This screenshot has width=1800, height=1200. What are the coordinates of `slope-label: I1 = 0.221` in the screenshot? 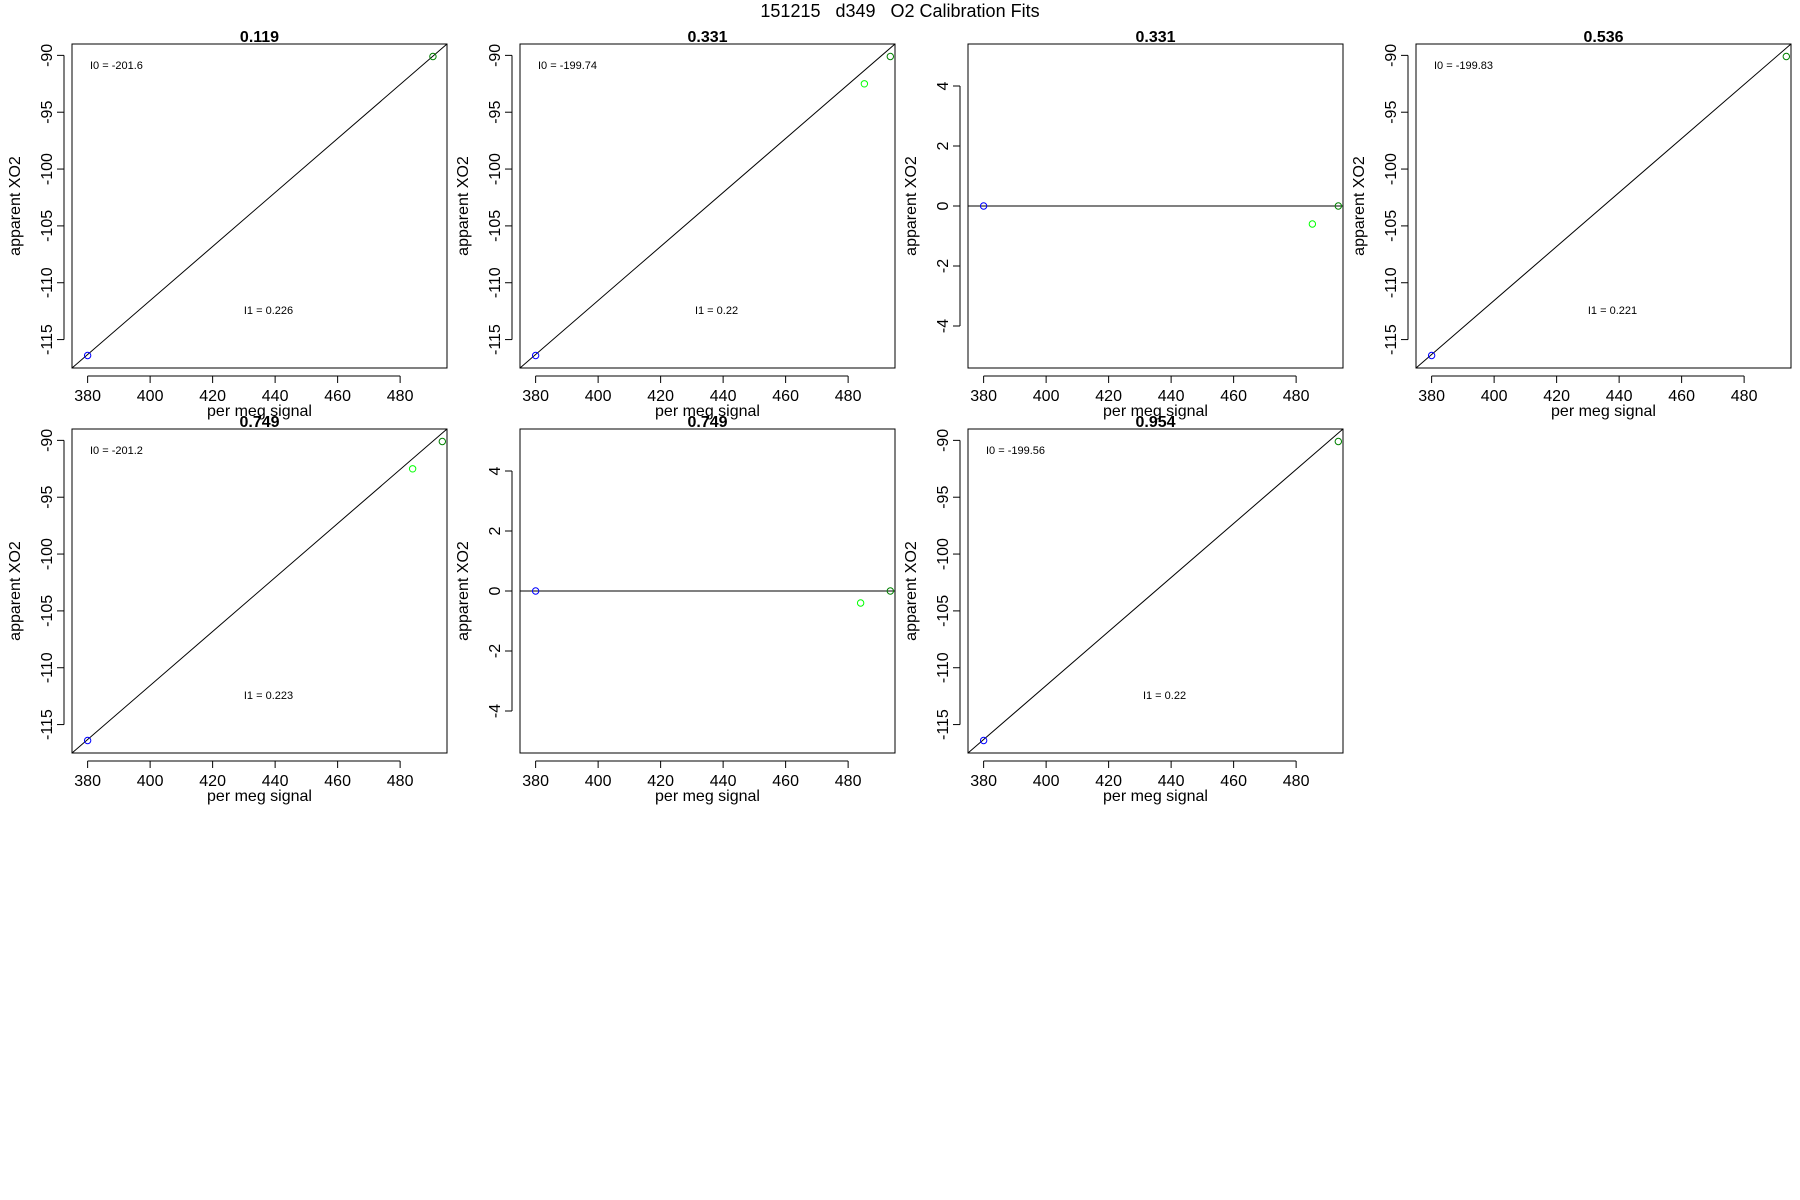 It's located at (1612, 311).